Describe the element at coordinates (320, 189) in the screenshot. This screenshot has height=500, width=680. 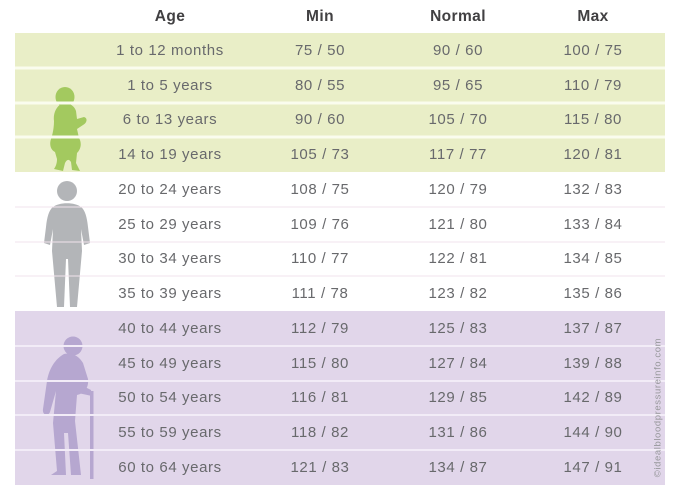
I see `min-cell: 108 / 75` at that location.